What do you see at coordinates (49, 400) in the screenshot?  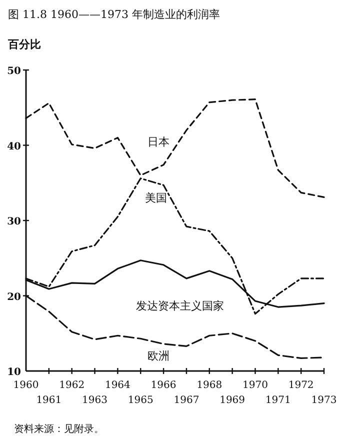 I see `x-tick-label: 1961` at bounding box center [49, 400].